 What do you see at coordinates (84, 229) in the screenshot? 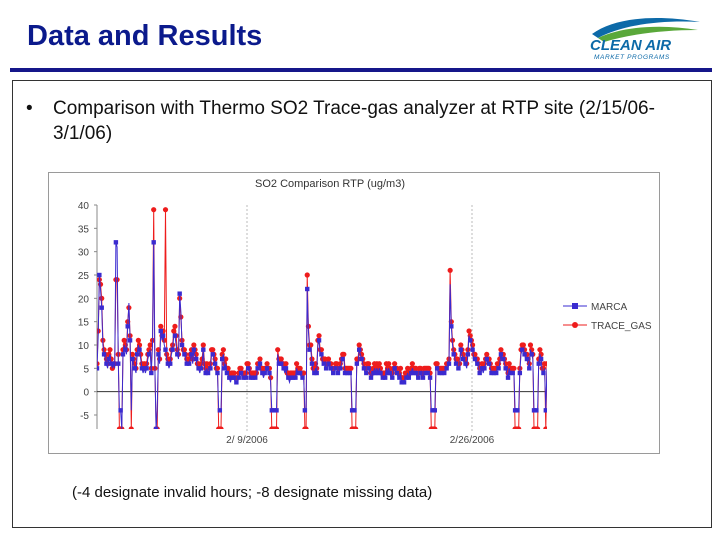
I see `y-tick-label: 35` at bounding box center [84, 229].